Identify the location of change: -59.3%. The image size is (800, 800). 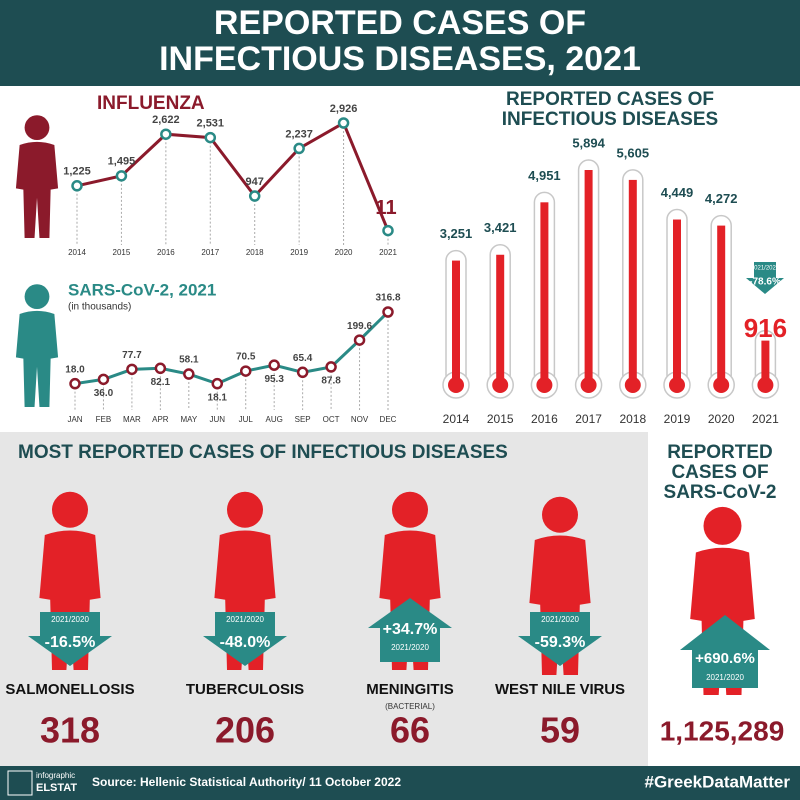
(560, 642).